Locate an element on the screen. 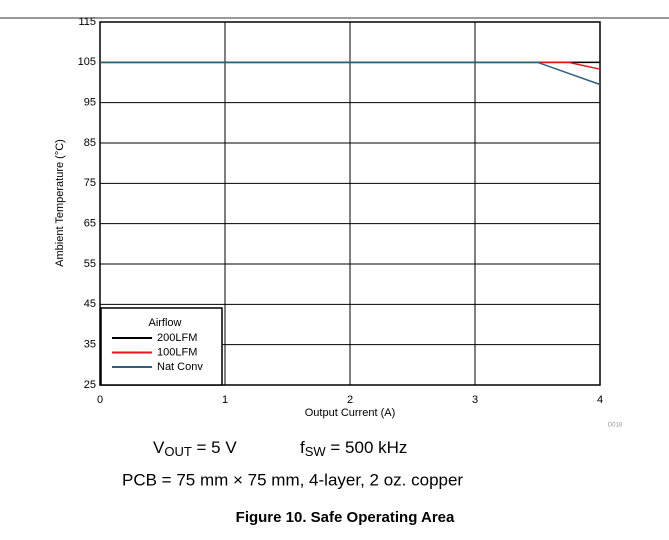 This screenshot has height=540, width=669. y-tick-label: 115 is located at coordinates (87, 22).